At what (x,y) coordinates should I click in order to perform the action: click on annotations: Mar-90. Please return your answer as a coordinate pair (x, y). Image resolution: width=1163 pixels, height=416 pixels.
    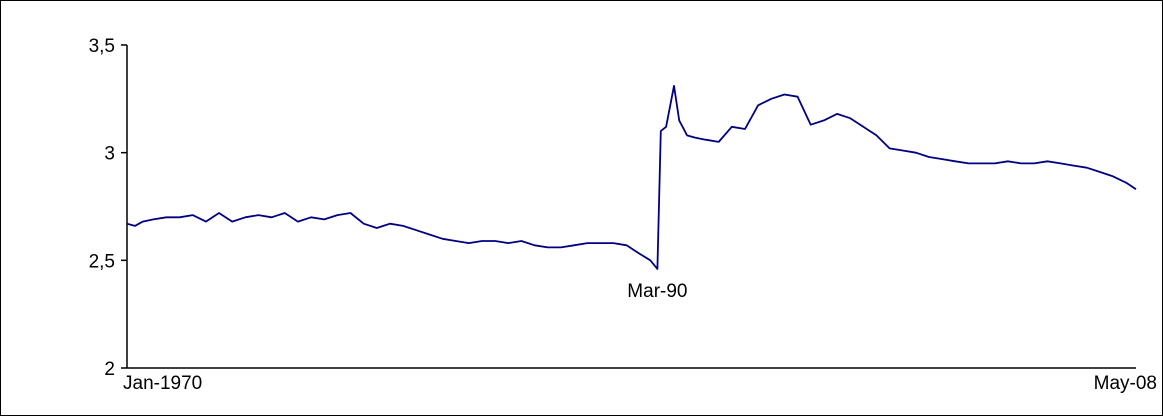
    Looking at the image, I should click on (657, 291).